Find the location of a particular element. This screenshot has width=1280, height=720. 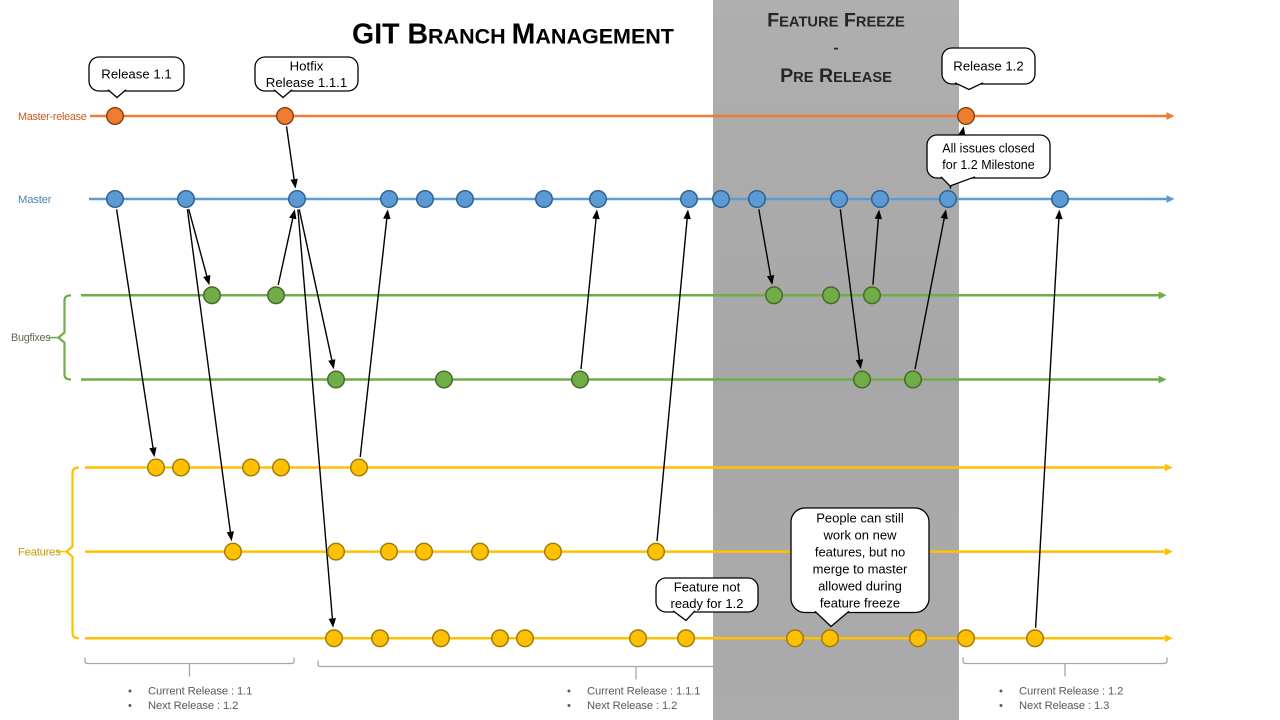

svg-text: Master-release is located at coordinates (52, 117).